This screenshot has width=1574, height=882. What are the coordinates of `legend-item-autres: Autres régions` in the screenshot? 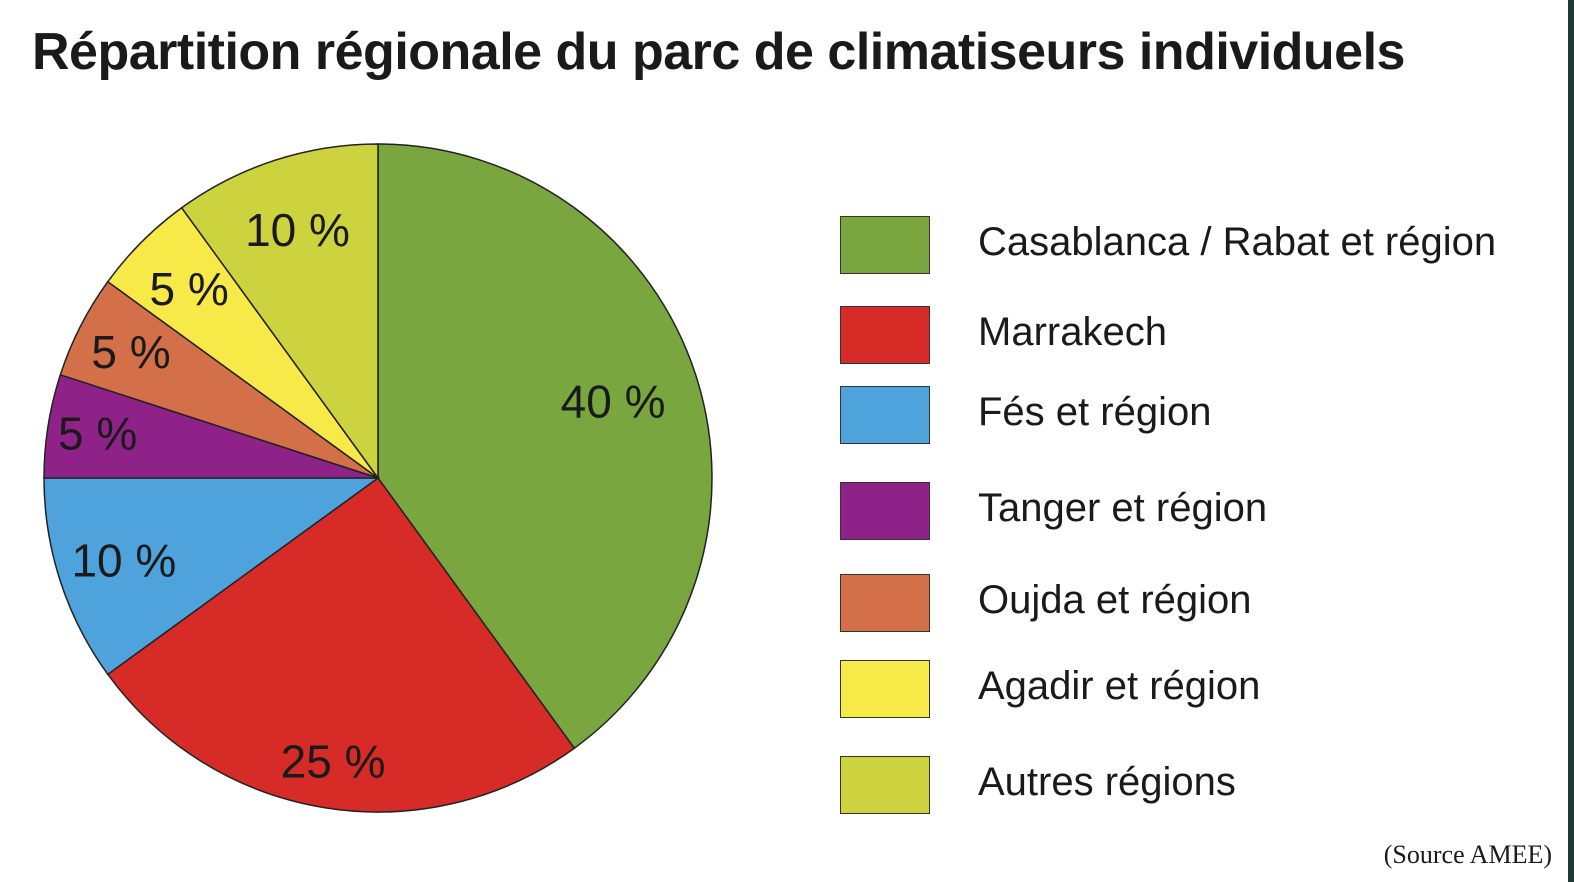 It's located at (1190, 787).